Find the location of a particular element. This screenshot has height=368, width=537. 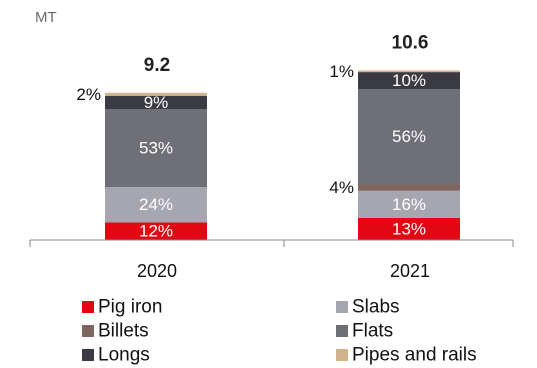

segment-label: 12% is located at coordinates (156, 231).